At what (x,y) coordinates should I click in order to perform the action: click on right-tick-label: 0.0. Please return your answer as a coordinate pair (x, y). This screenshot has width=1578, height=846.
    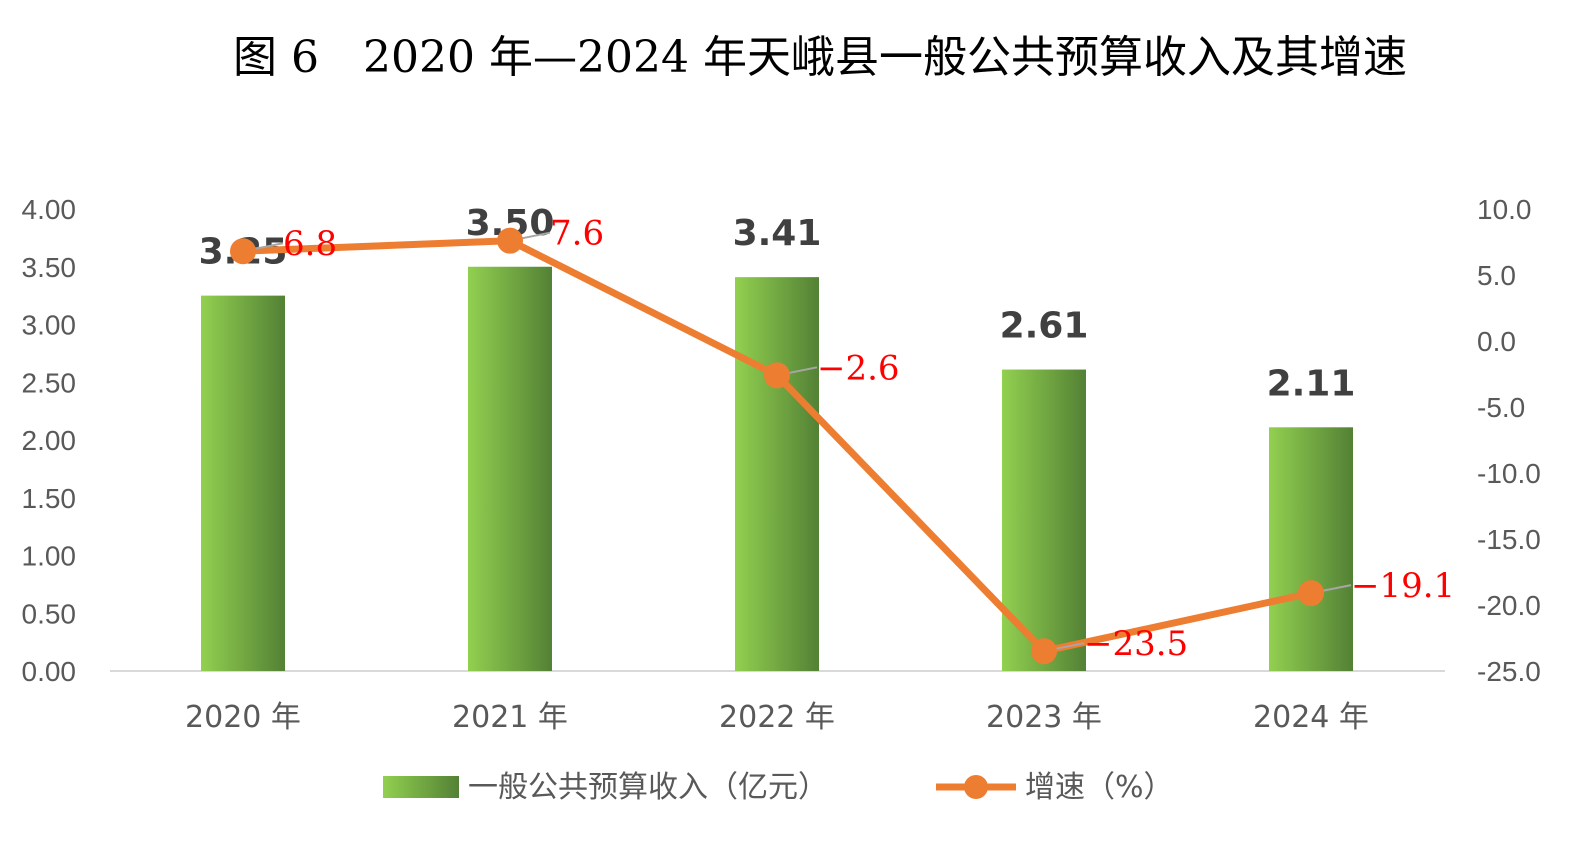
    Looking at the image, I should click on (1496, 341).